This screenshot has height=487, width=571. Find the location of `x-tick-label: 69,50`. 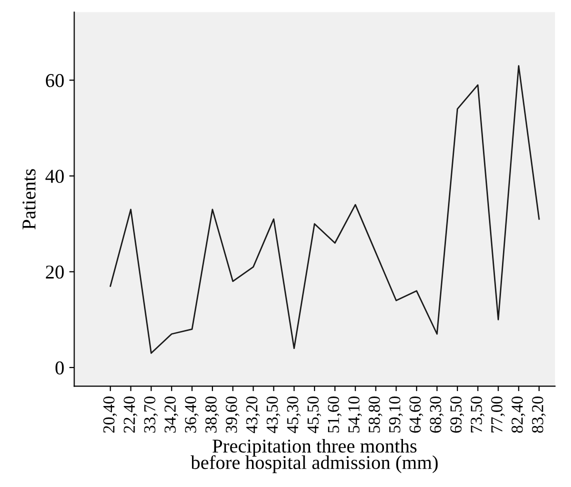

x-tick-label: 69,50 is located at coordinates (457, 414).